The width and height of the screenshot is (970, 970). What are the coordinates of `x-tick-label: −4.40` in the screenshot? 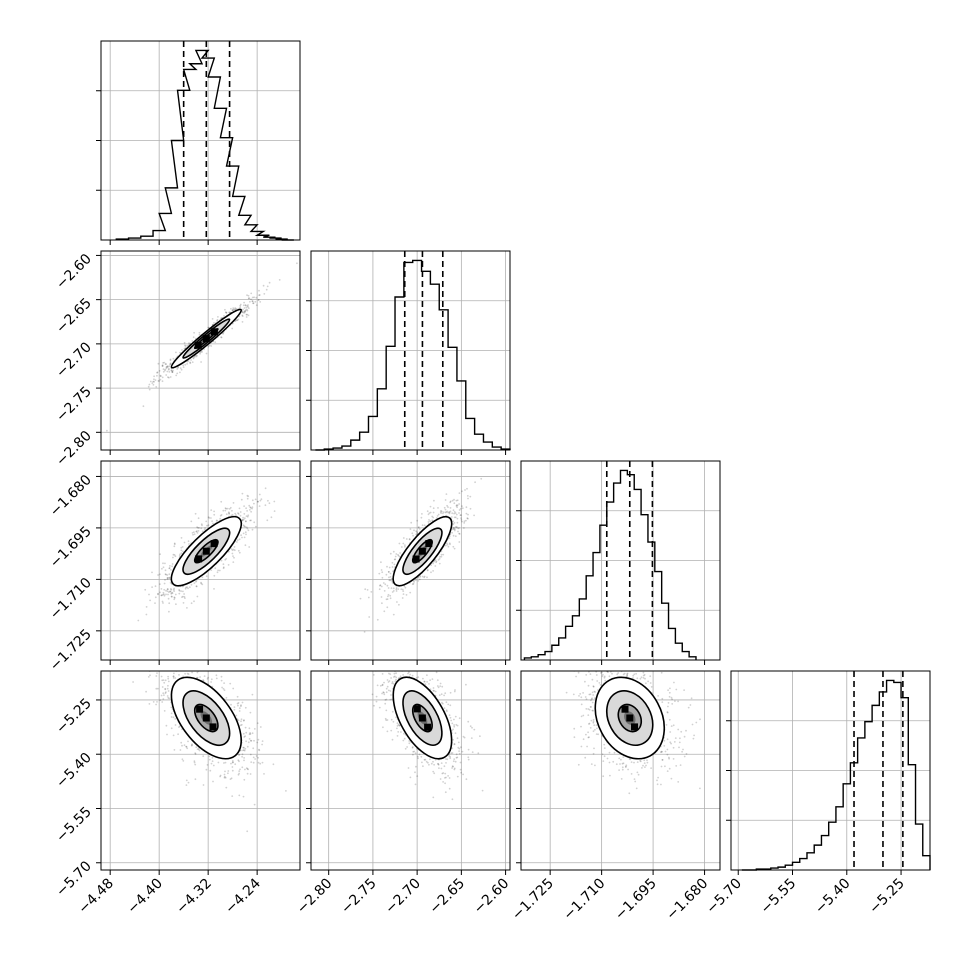 It's located at (145, 897).